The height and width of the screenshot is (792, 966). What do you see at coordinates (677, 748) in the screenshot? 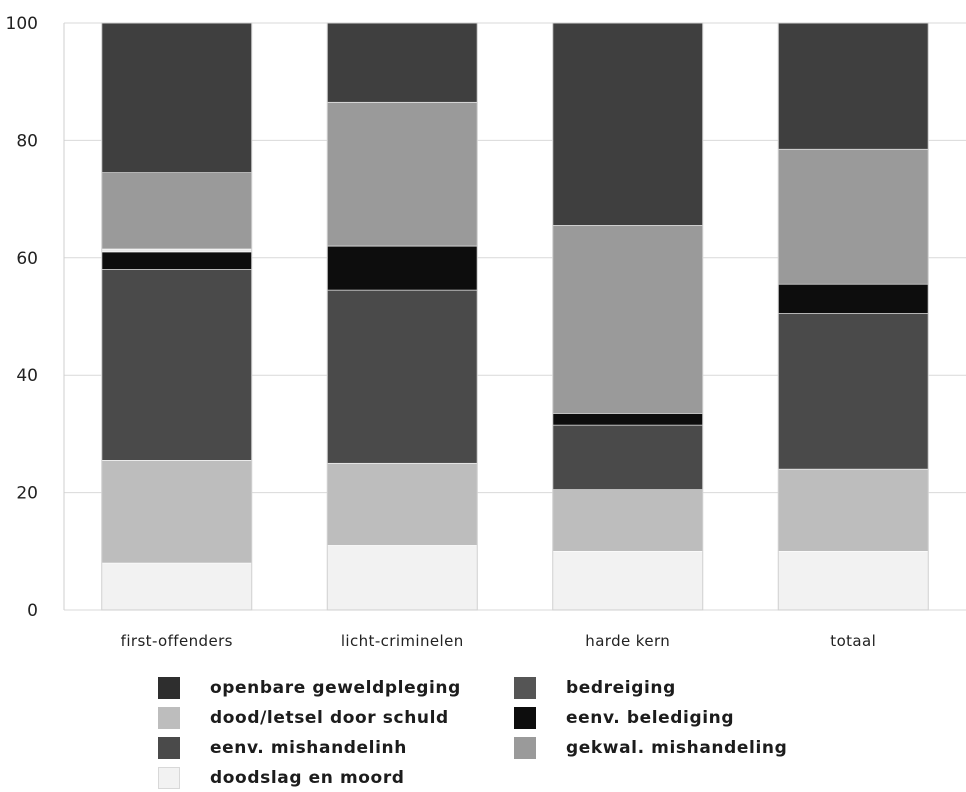
I see `legend-label: gekwal. mishandeling` at bounding box center [677, 748].